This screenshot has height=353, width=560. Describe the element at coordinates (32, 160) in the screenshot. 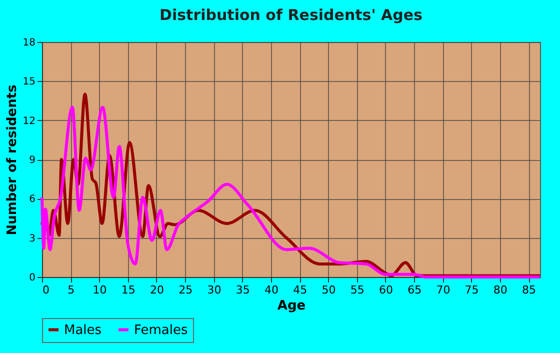

I see `y-tick-label: 9` at that location.